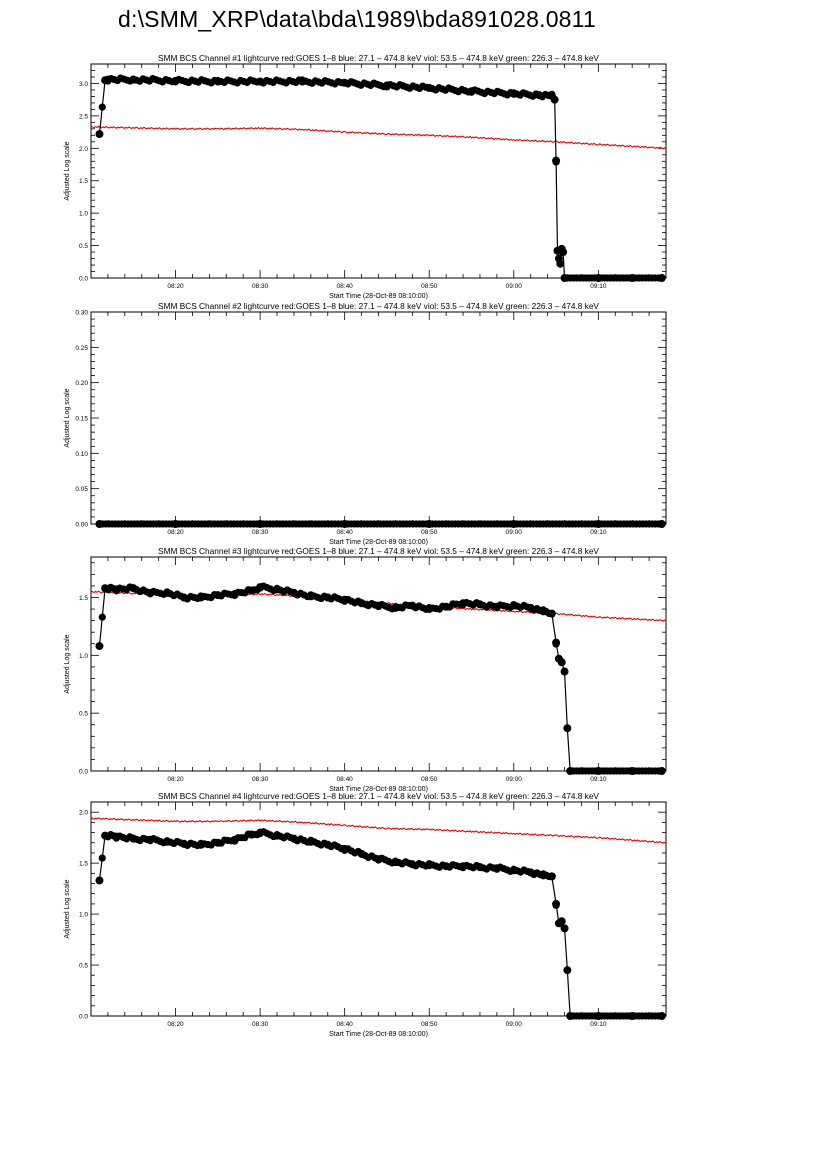 The image size is (826, 1169). Describe the element at coordinates (357, 19) in the screenshot. I see `page-title: d:\SMM_XRP\data\bda\1989\bda891028.0811` at that location.